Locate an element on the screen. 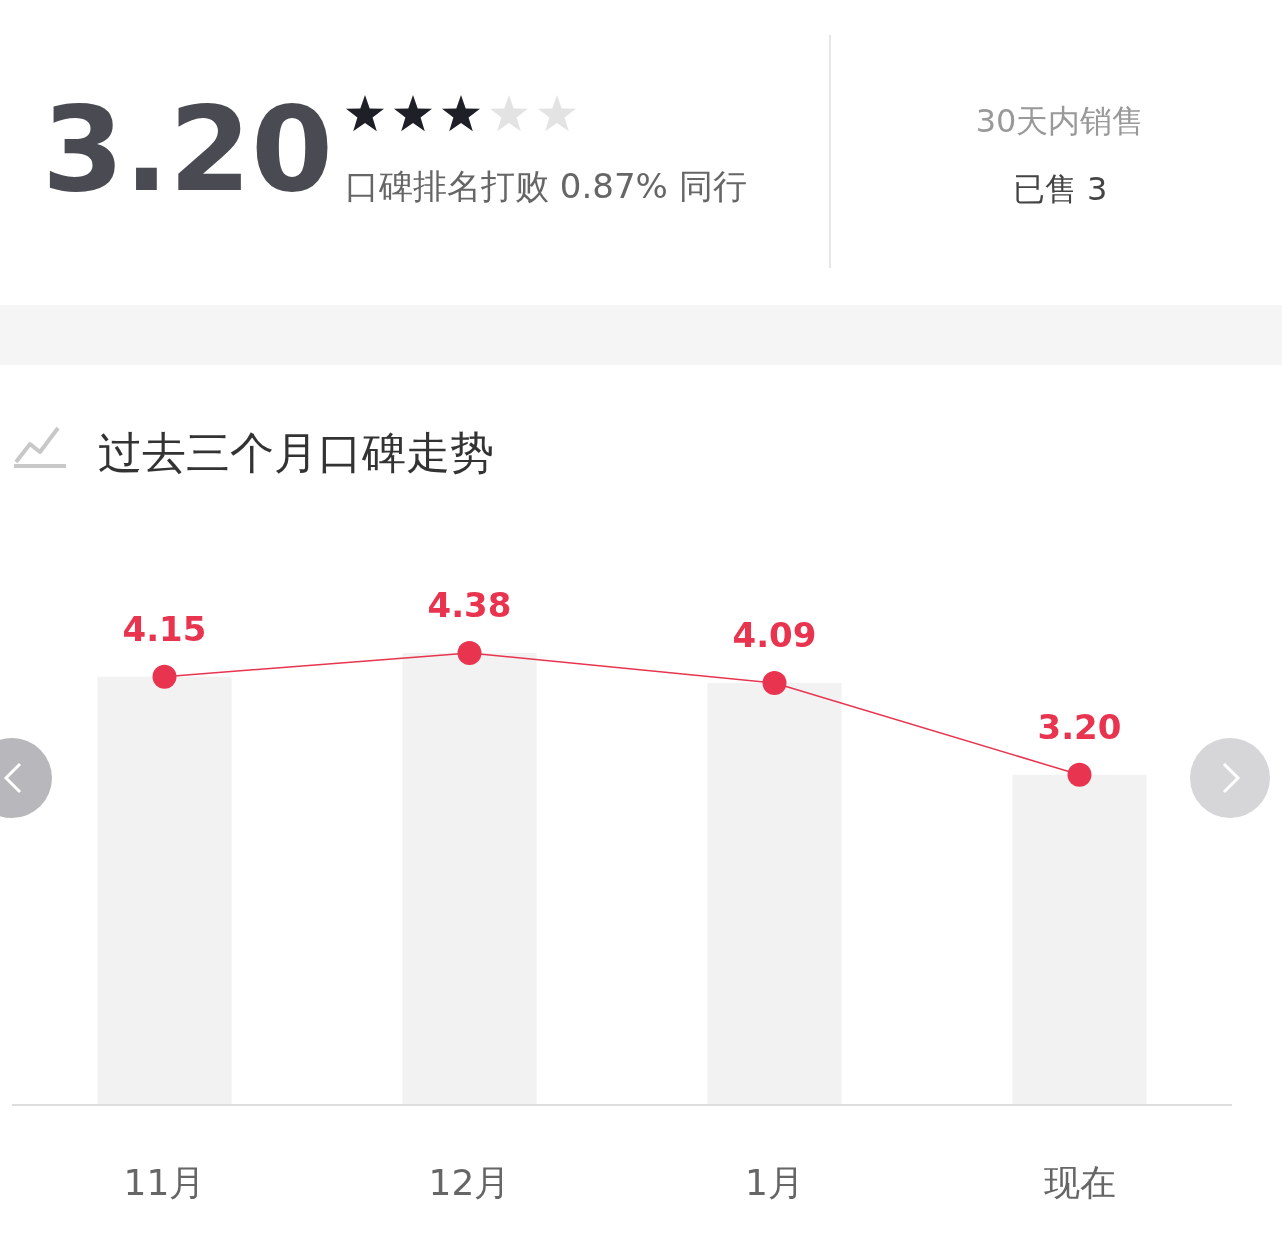 The height and width of the screenshot is (1252, 1282). data-label: 4.15 is located at coordinates (164, 628).